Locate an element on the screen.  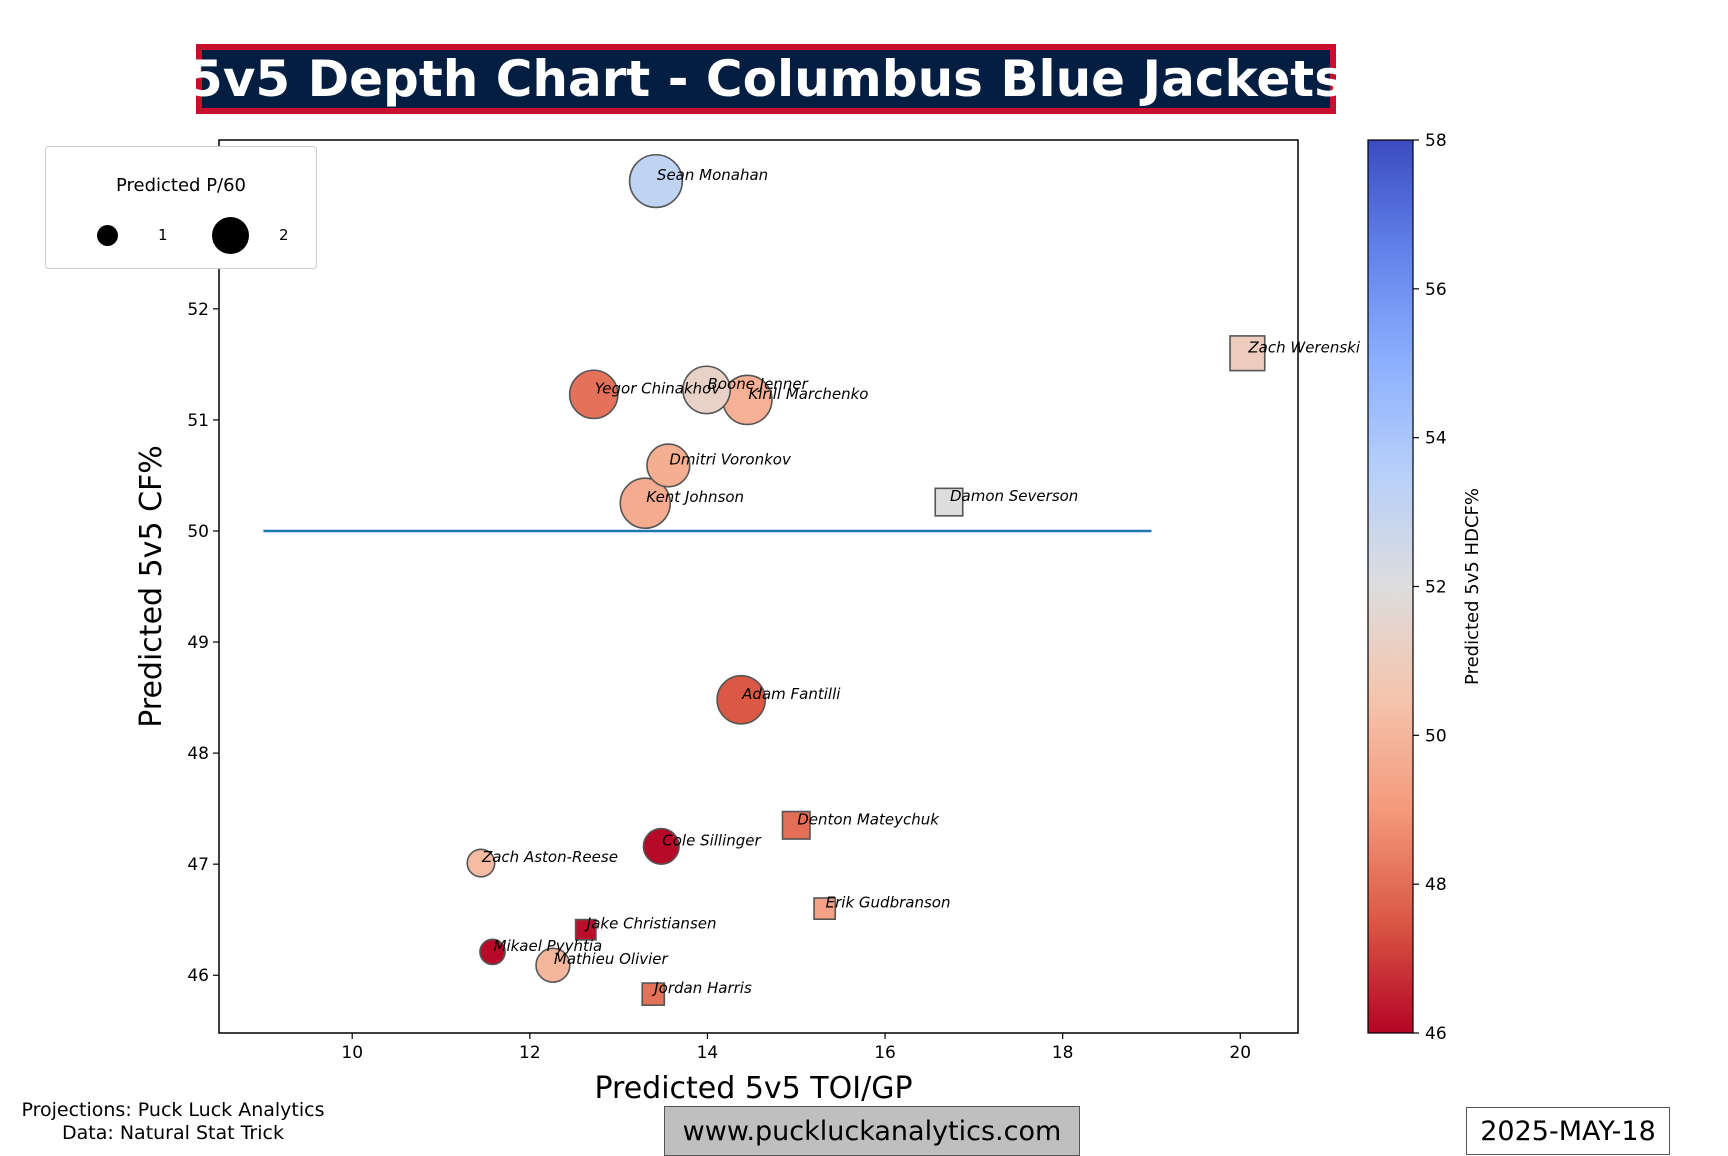
player-label: Adam Fantilli is located at coordinates (791, 694).